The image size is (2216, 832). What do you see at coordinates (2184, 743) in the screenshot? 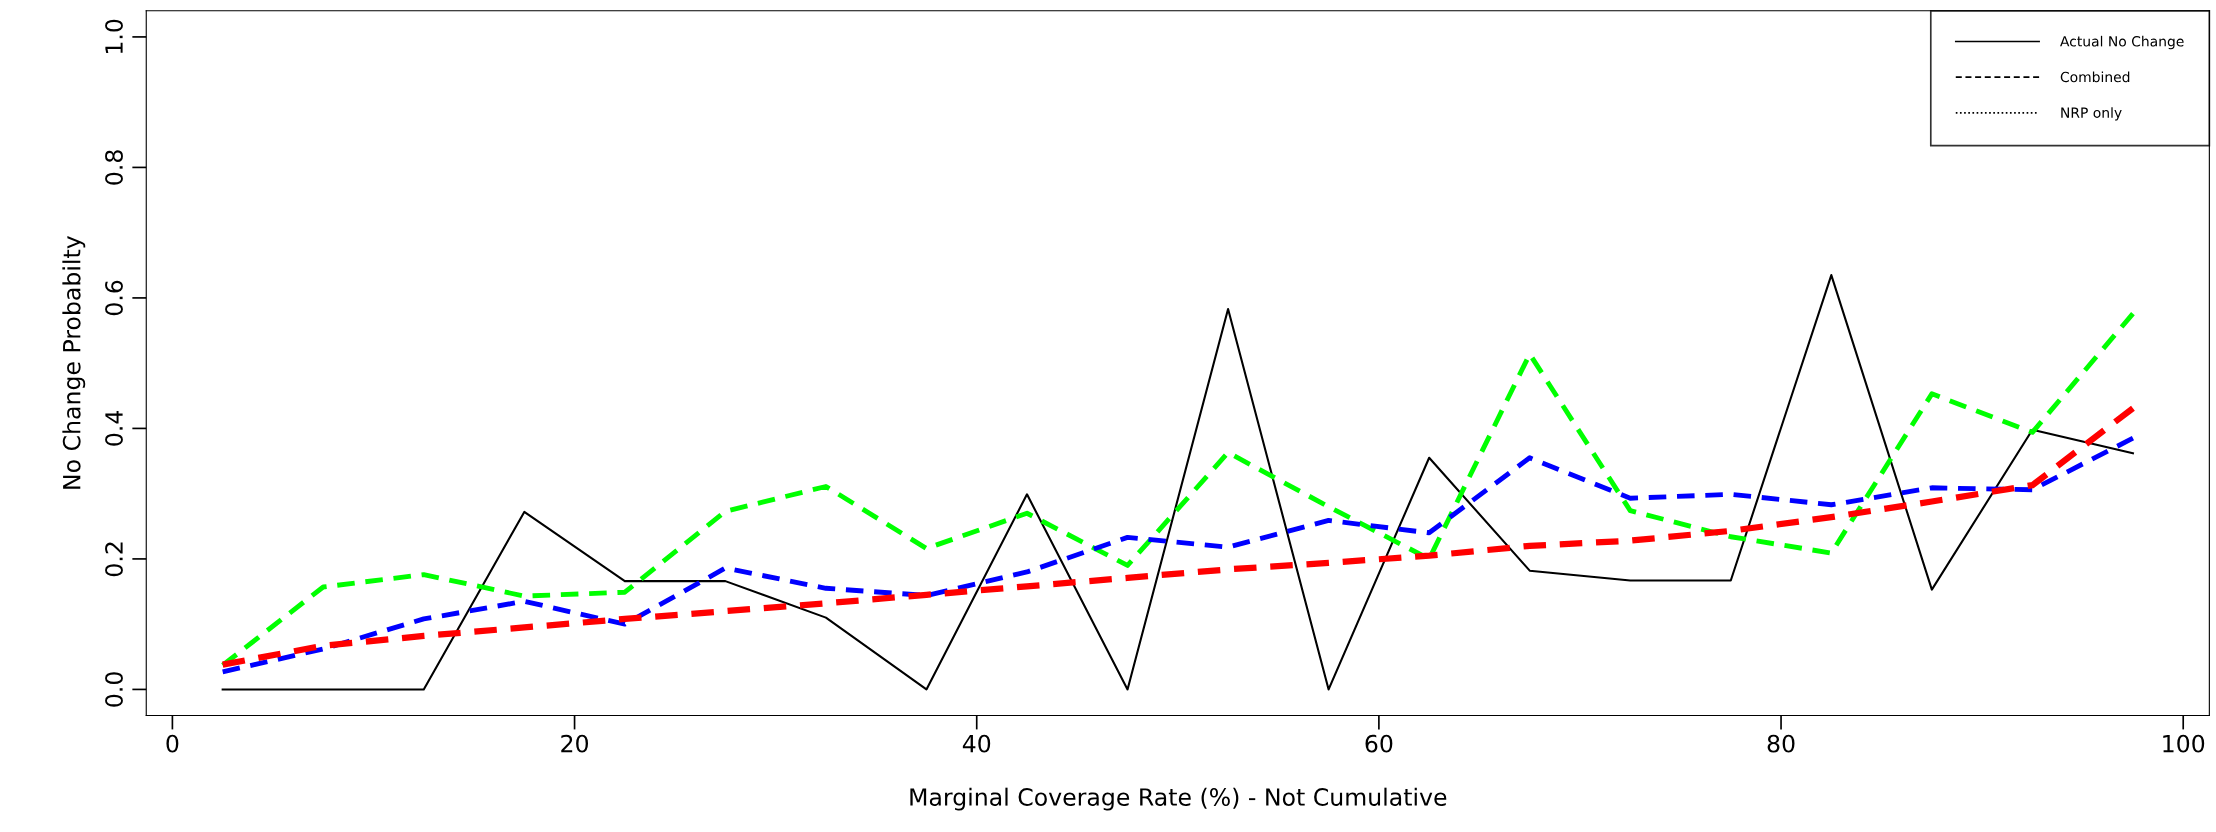
I see `x-tick-label: 100` at bounding box center [2184, 743].